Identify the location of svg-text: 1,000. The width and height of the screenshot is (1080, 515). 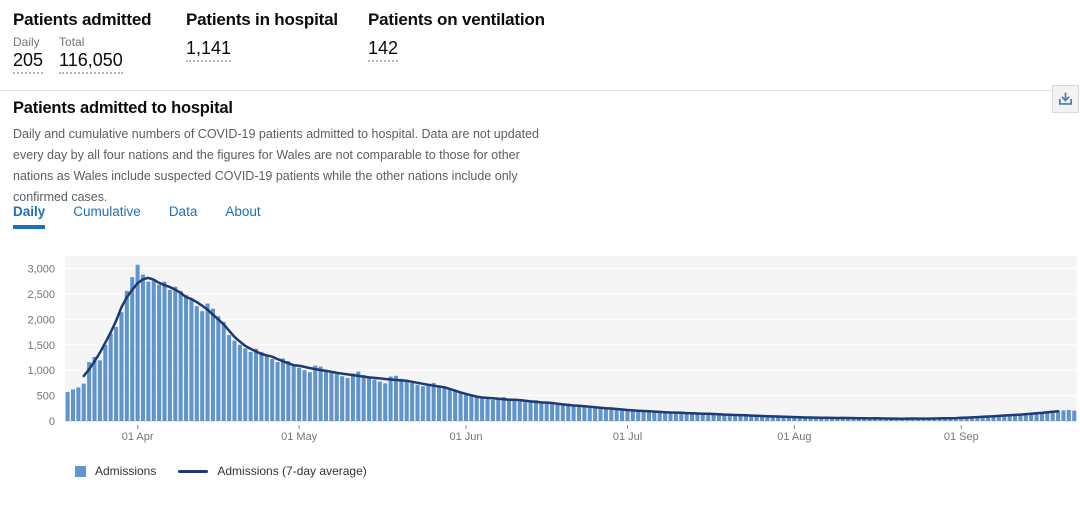
(41, 371).